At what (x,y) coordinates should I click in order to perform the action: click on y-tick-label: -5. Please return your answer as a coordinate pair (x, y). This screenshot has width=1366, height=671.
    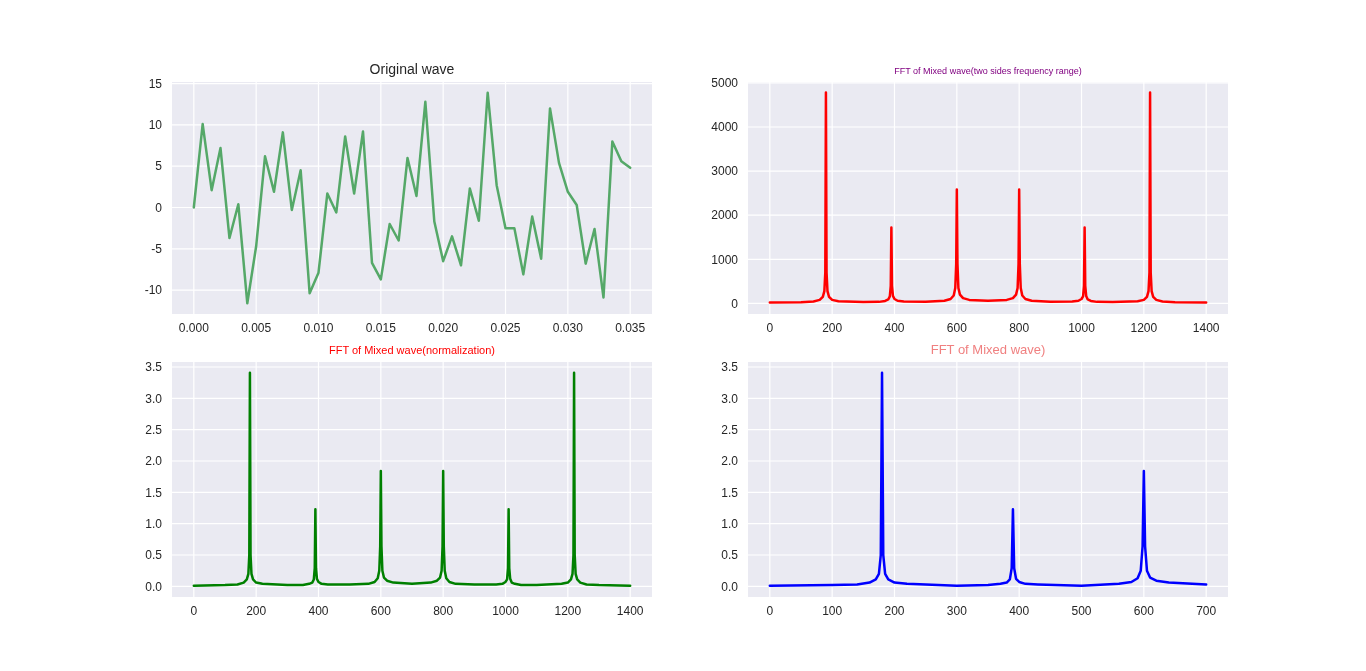
    Looking at the image, I should click on (157, 248).